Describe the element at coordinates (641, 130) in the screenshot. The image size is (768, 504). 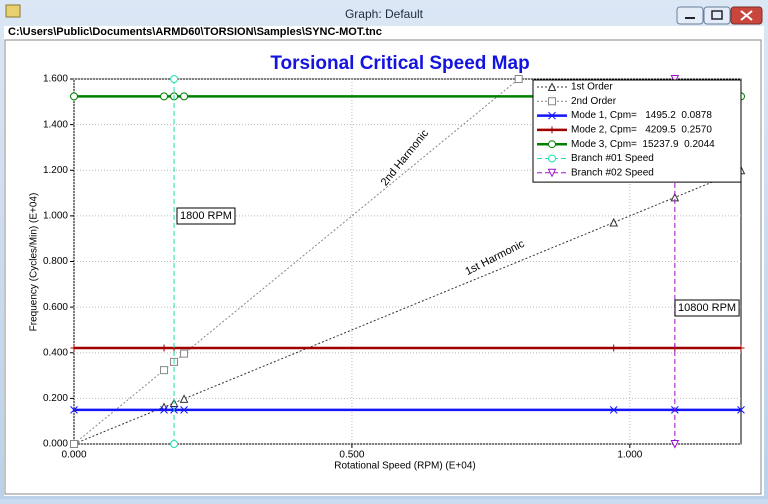
I see `legend-label: Mode 2, Cpm= 4209.5 0.2570` at that location.